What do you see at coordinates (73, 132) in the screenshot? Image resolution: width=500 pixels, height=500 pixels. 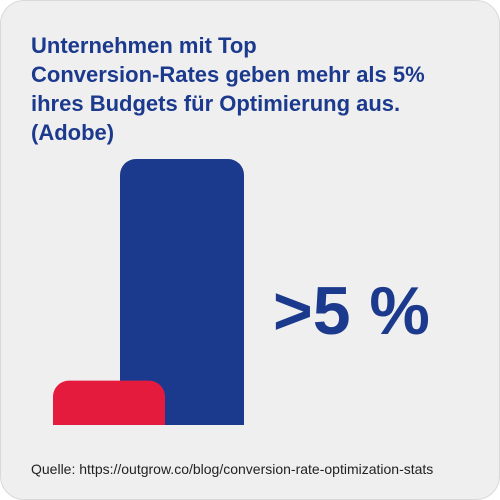 I see `title-line: (Adobe)` at bounding box center [73, 132].